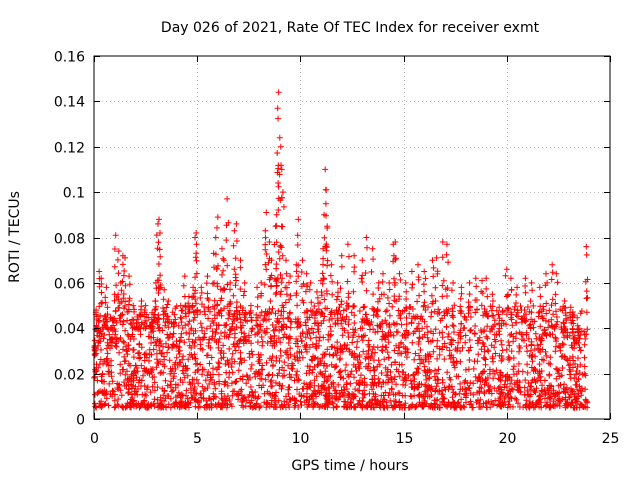 Image resolution: width=640 pixels, height=480 pixels. I want to click on y-tick-label: 0.14, so click(69, 103).